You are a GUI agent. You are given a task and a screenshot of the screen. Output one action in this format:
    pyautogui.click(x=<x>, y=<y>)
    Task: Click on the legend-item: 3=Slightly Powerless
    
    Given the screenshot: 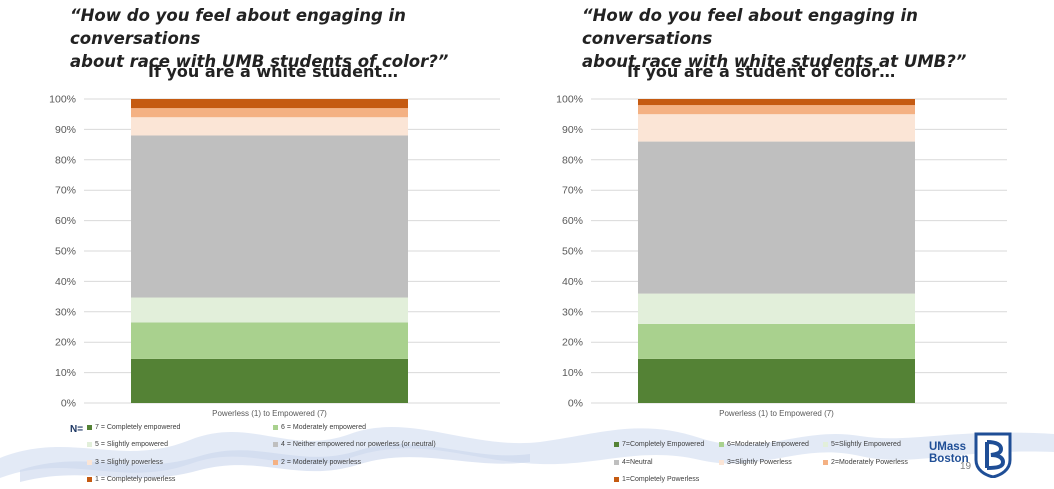 What is the action you would take?
    pyautogui.click(x=755, y=462)
    